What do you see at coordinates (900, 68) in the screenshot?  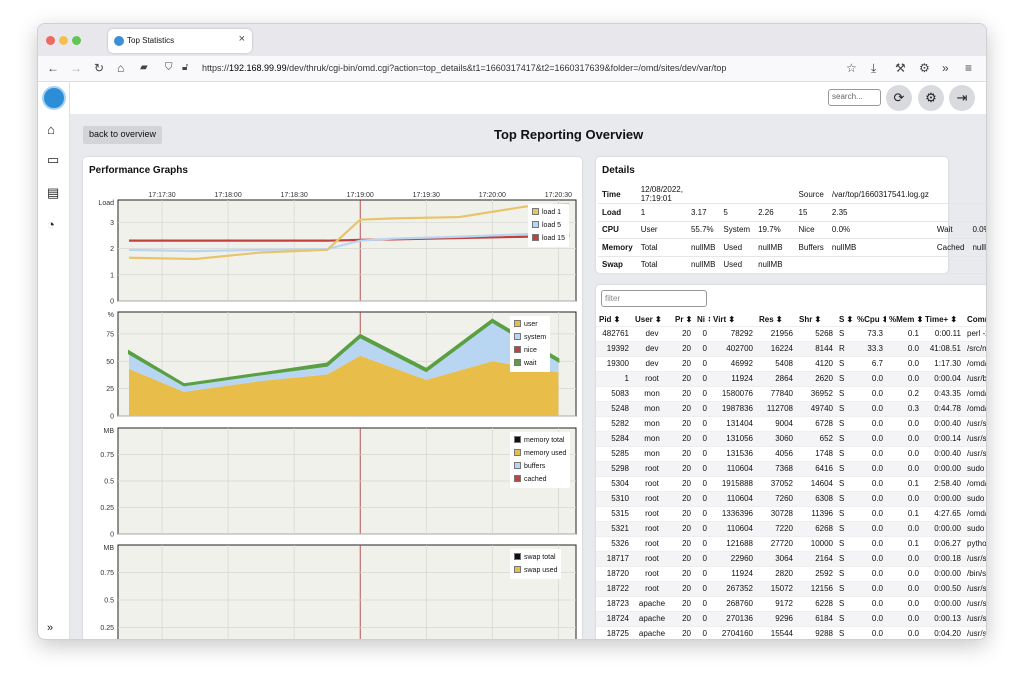 I see `wrench-icon: ⚒` at bounding box center [900, 68].